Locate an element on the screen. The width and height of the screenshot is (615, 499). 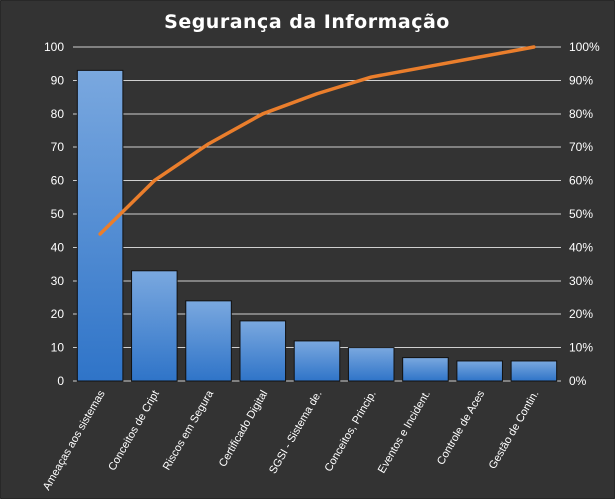
y2-tick-label: 60% is located at coordinates (581, 181).